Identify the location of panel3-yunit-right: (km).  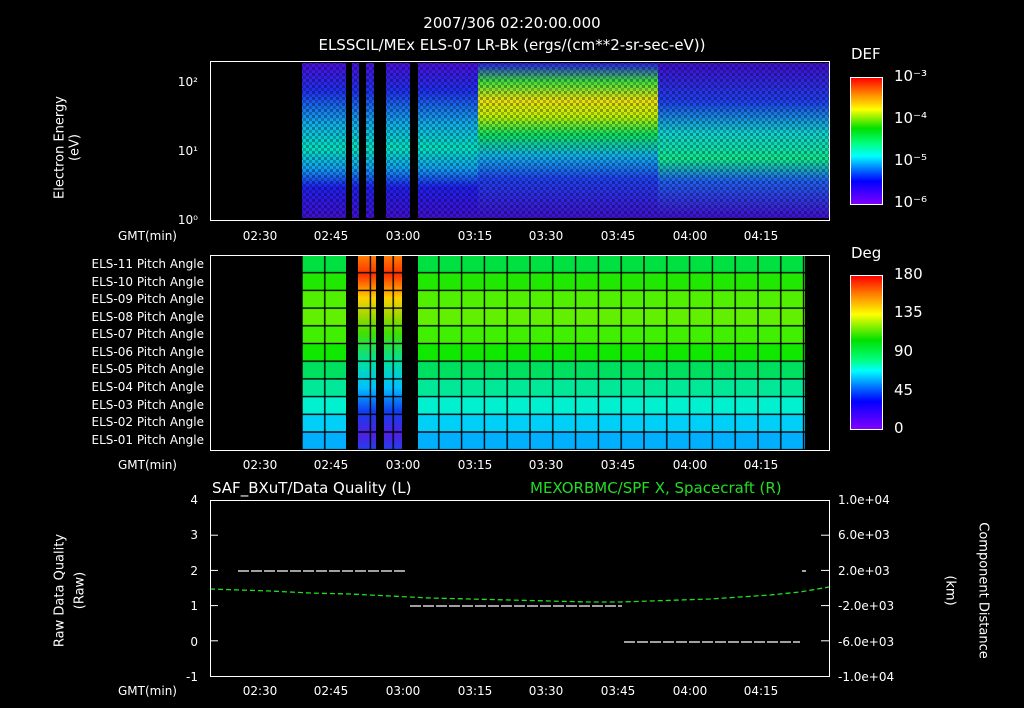
(950, 590).